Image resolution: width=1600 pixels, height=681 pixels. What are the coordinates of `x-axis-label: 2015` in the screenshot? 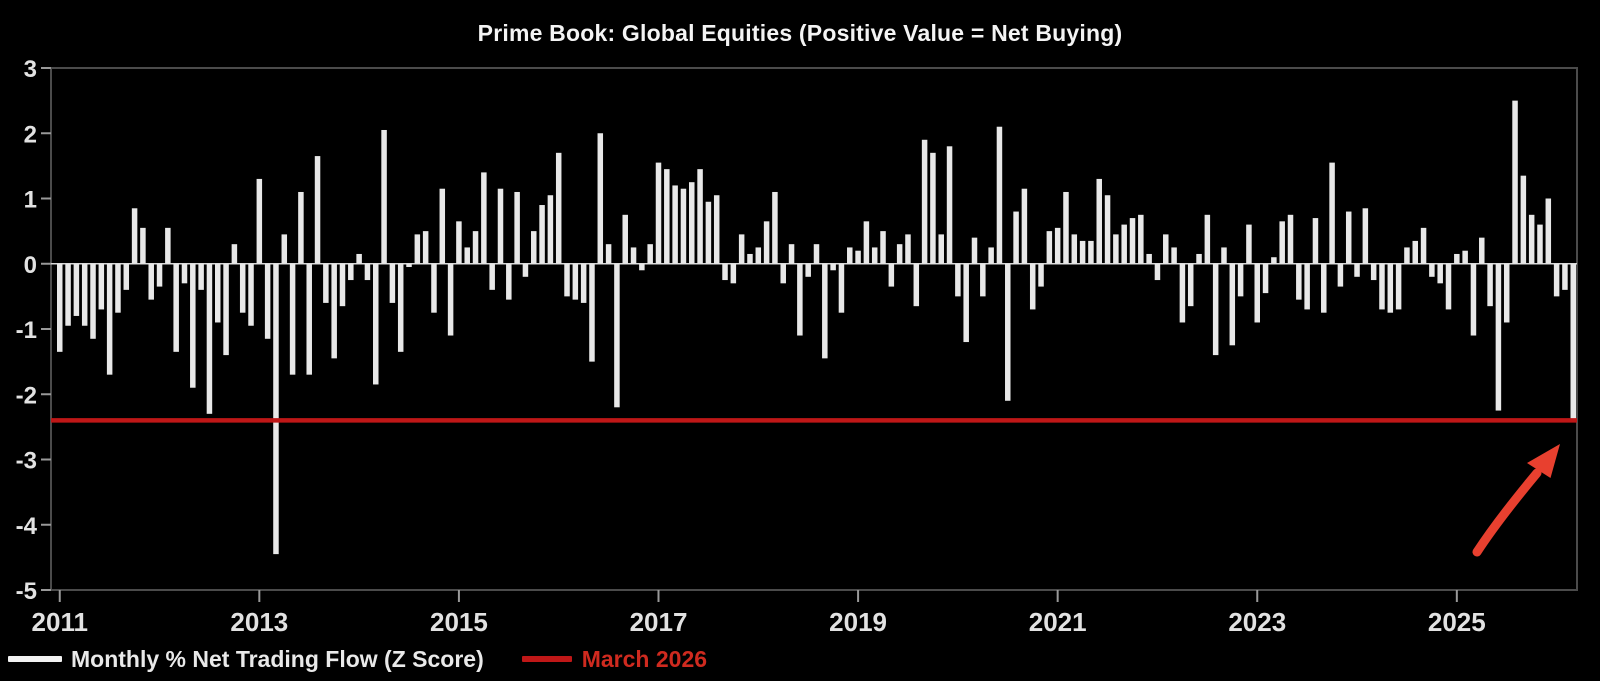 It's located at (459, 622).